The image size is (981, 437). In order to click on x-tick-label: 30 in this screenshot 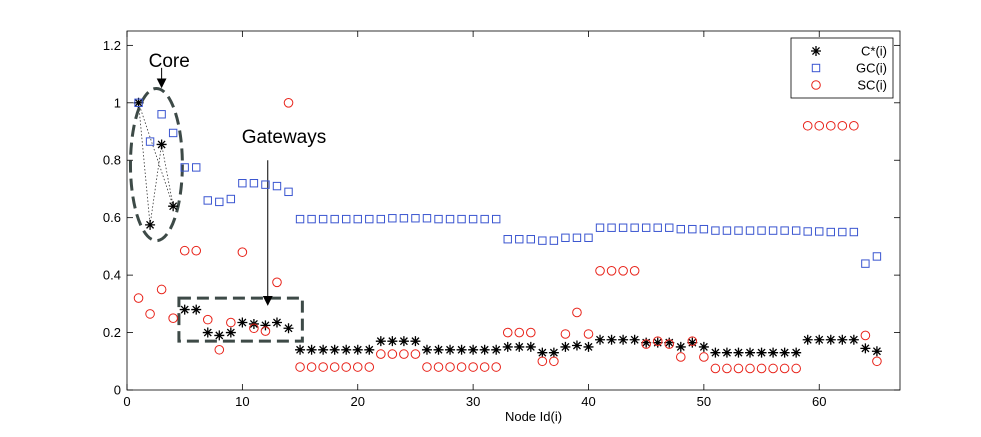, I will do `click(473, 401)`.